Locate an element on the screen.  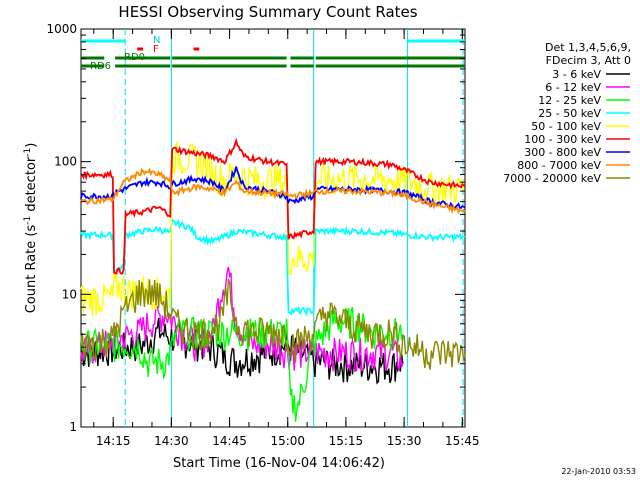
x-tick-label: 15:15 is located at coordinates (346, 441).